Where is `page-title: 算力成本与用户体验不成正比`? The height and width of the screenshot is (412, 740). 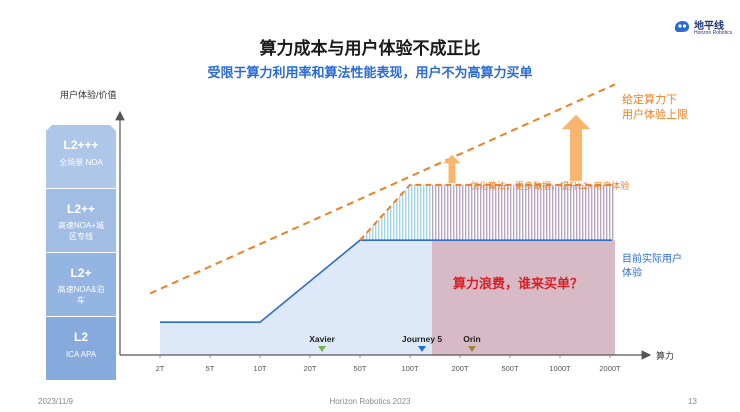
page-title: 算力成本与用户体验不成正比 is located at coordinates (370, 48).